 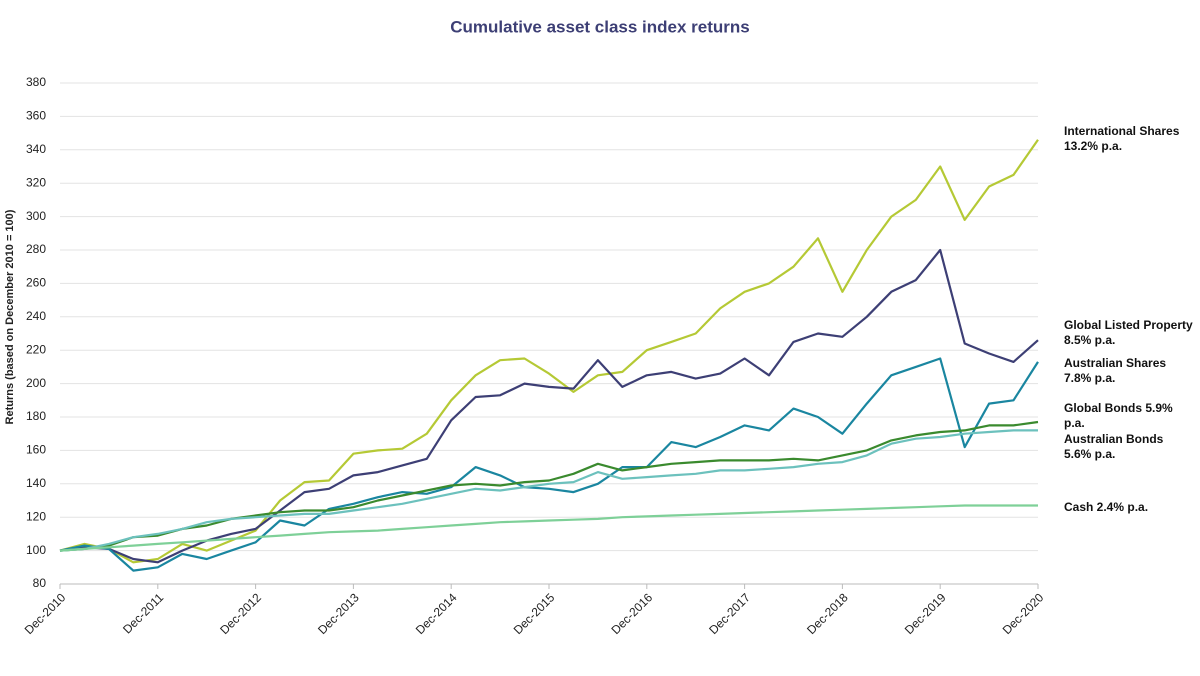 I want to click on x-tick-label: Dec-2014, so click(x=436, y=613).